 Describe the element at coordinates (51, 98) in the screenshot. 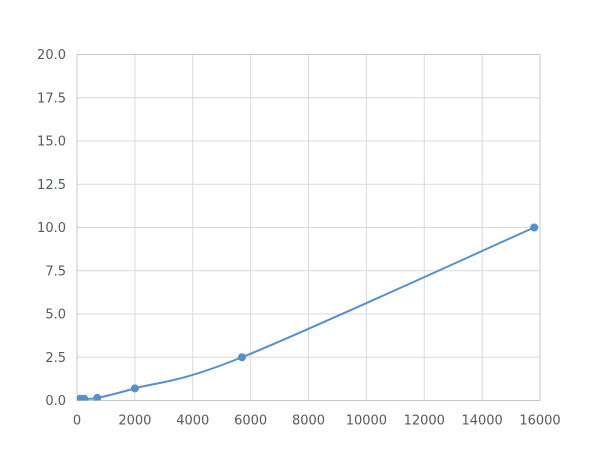

I see `y-tick-label: 17.5` at that location.